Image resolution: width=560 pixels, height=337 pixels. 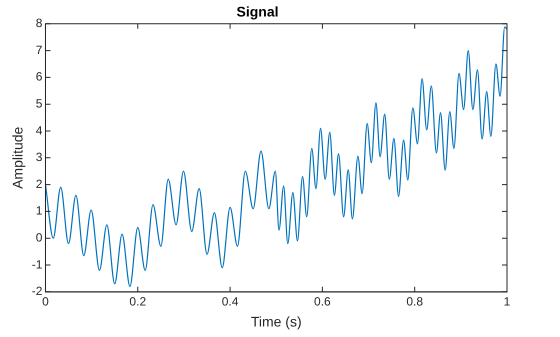 What do you see at coordinates (39, 130) in the screenshot?
I see `y-tick-label: 4` at bounding box center [39, 130].